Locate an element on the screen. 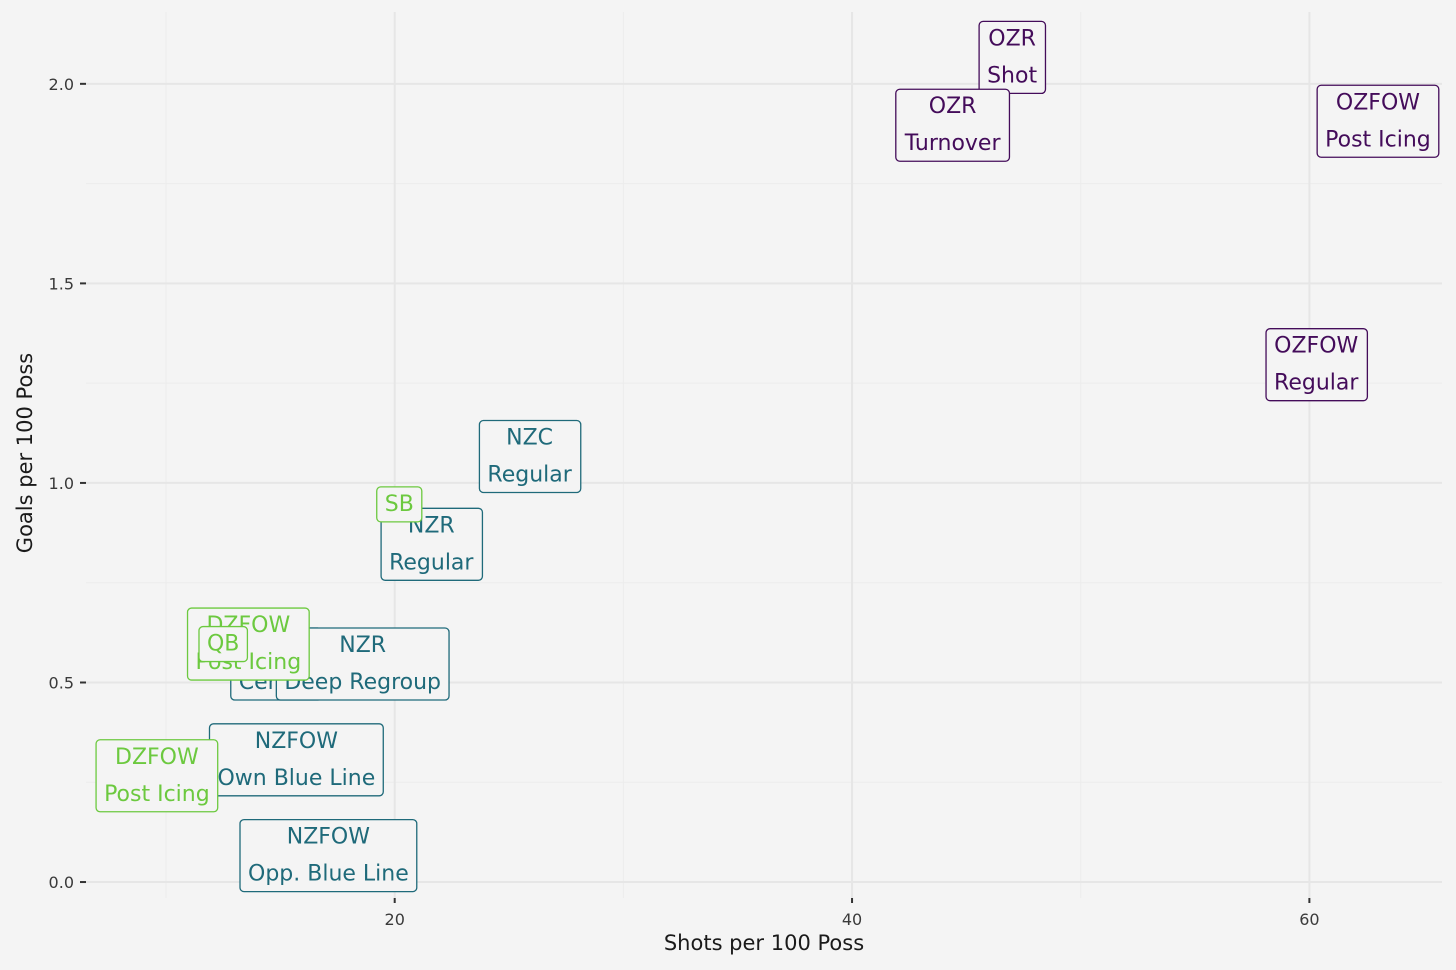 The image size is (1456, 970). x-tick-label: 20 is located at coordinates (395, 919).